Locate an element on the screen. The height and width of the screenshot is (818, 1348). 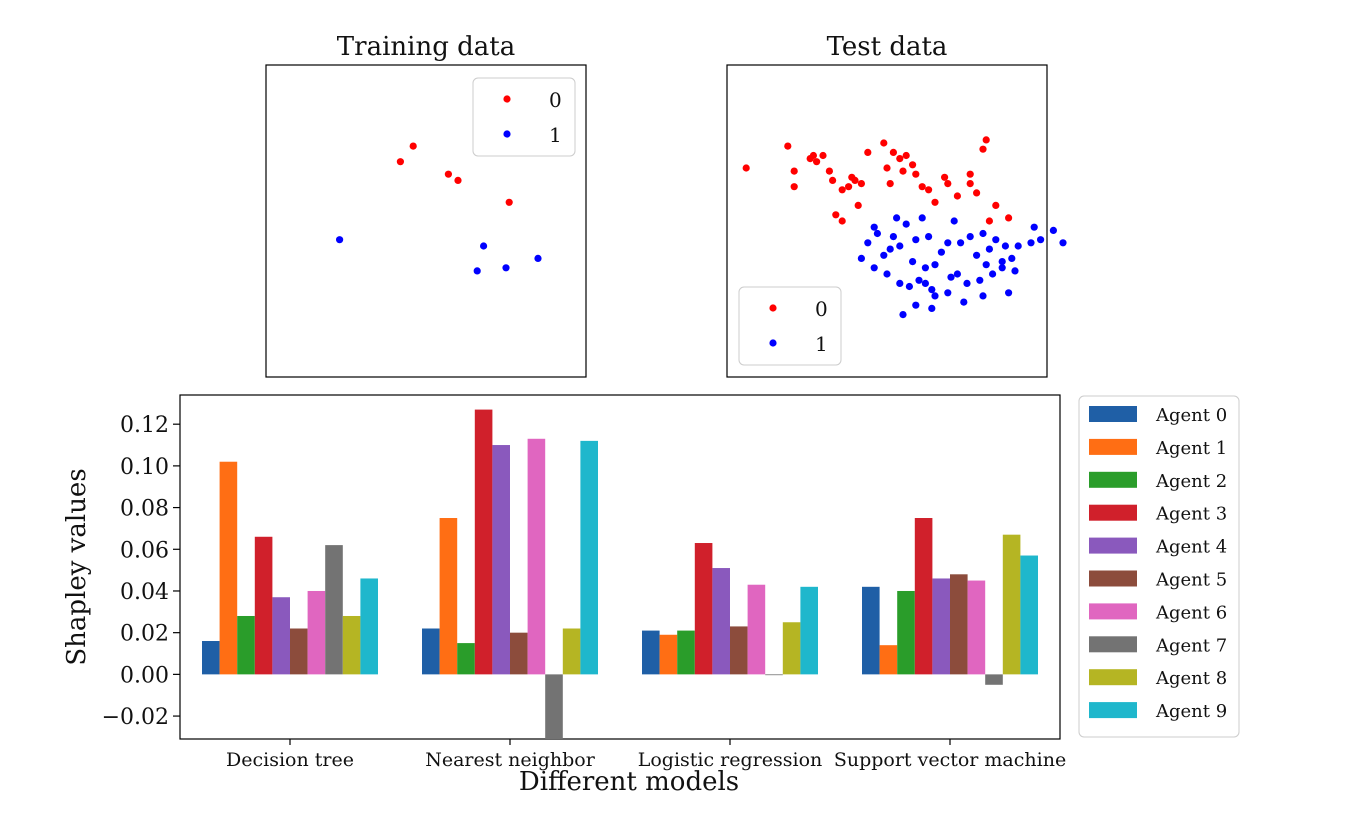
legend-label-agent-6: Agent 6 is located at coordinates (1191, 612).